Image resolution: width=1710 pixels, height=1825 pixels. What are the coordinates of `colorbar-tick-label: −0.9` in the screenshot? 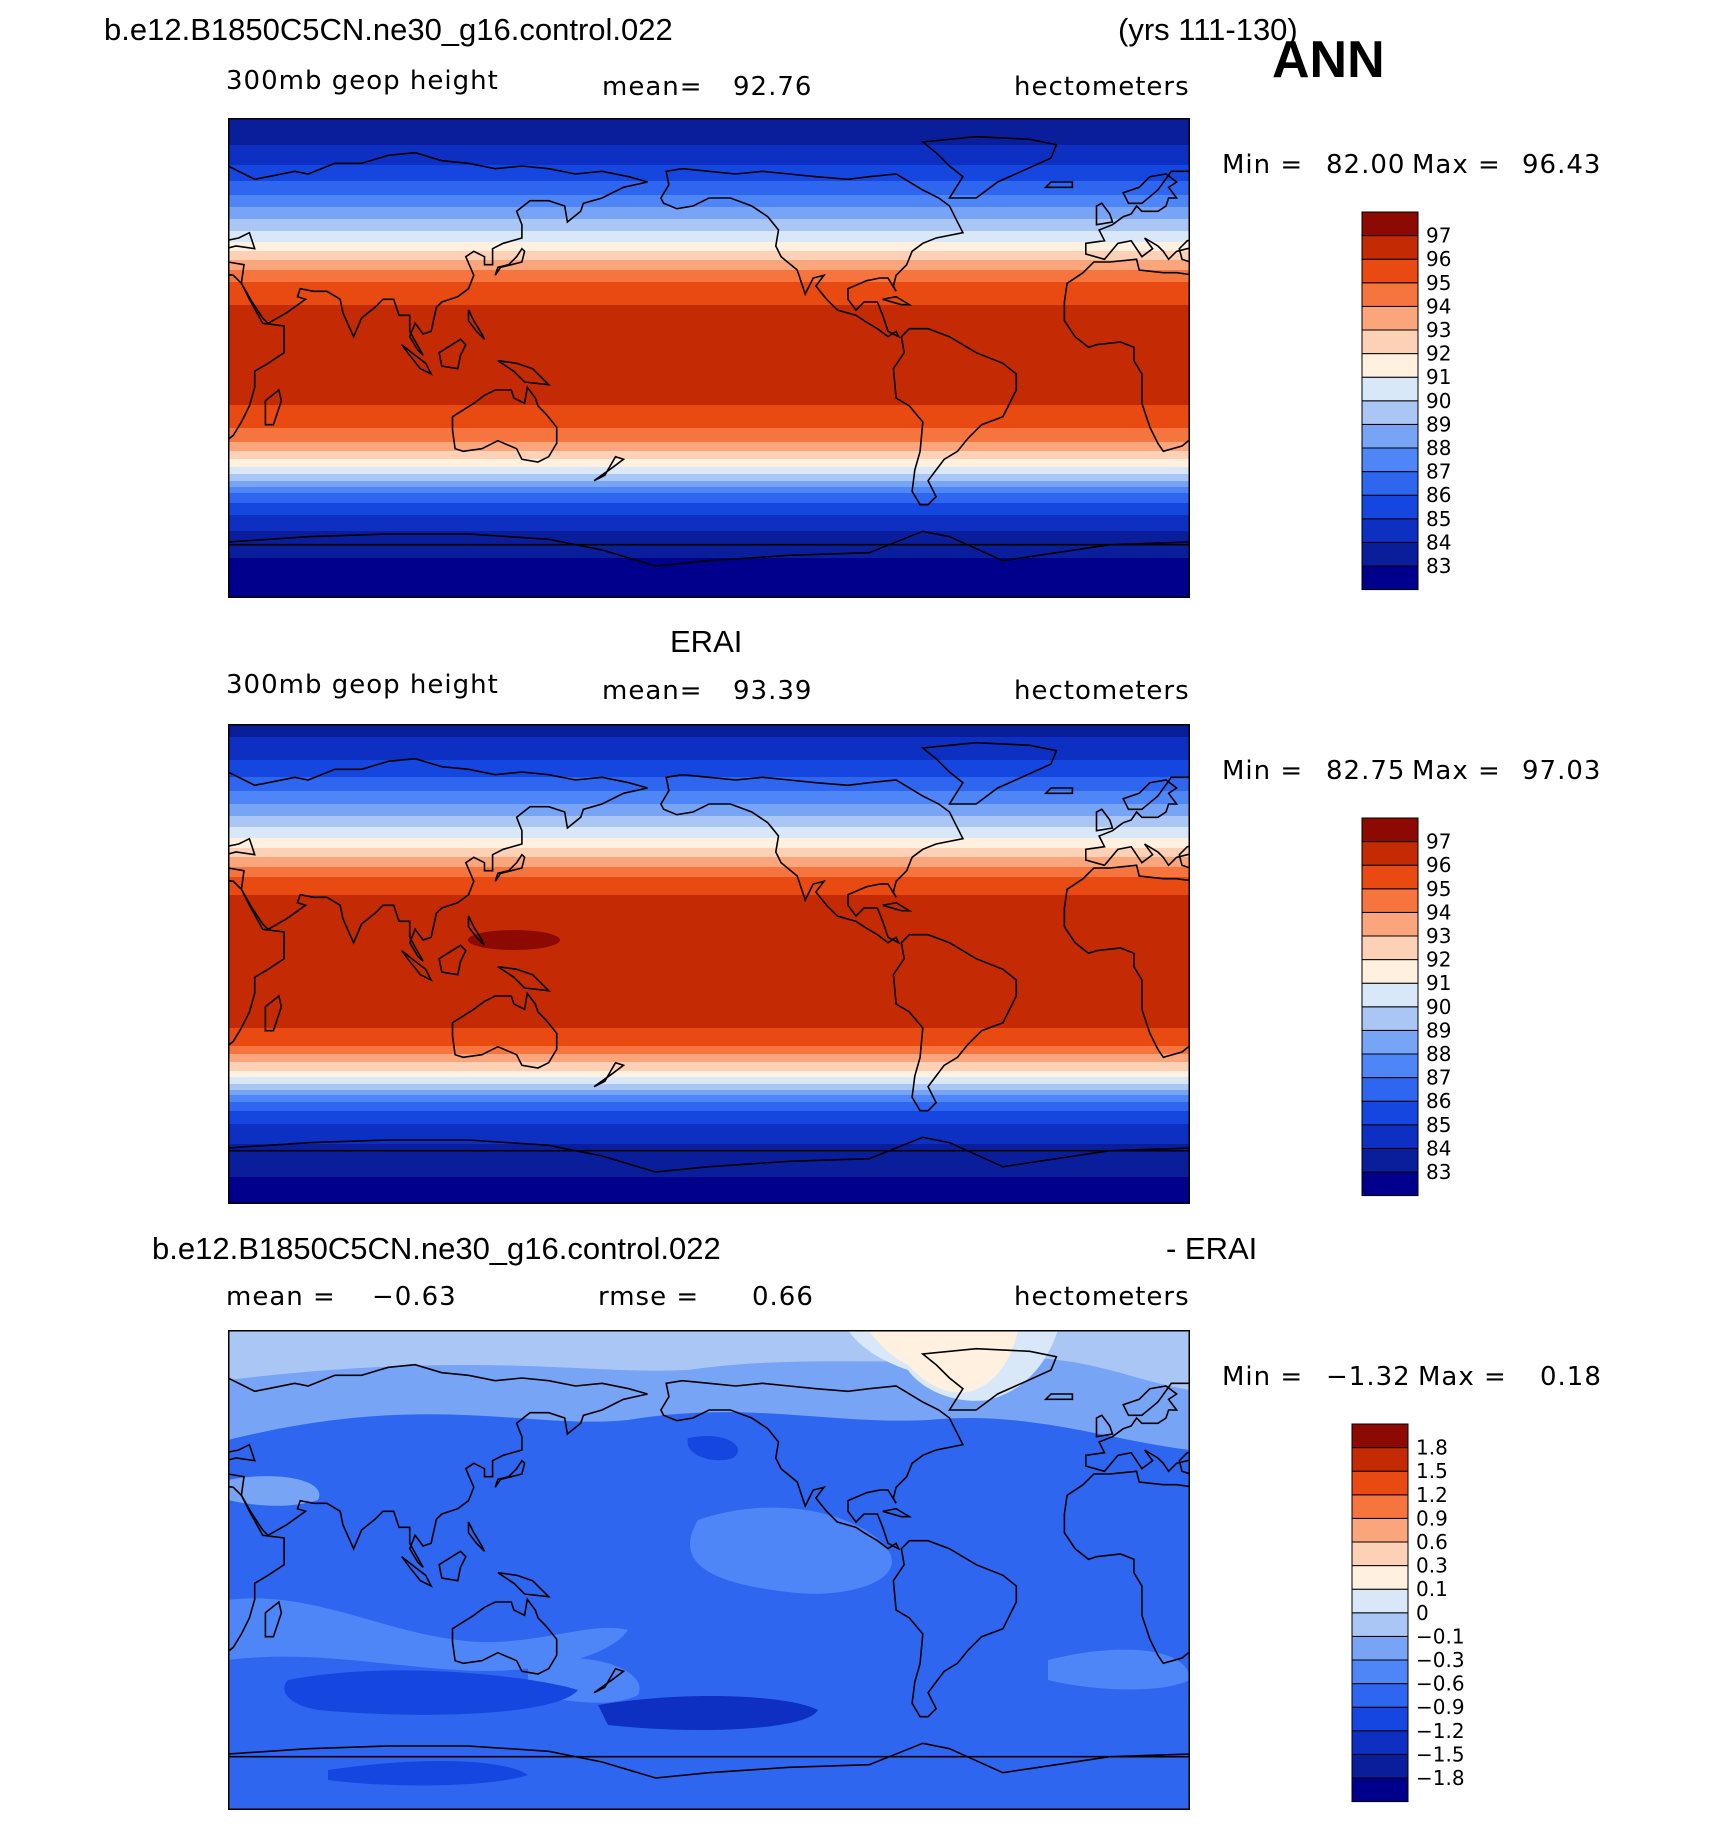 It's located at (1440, 1707).